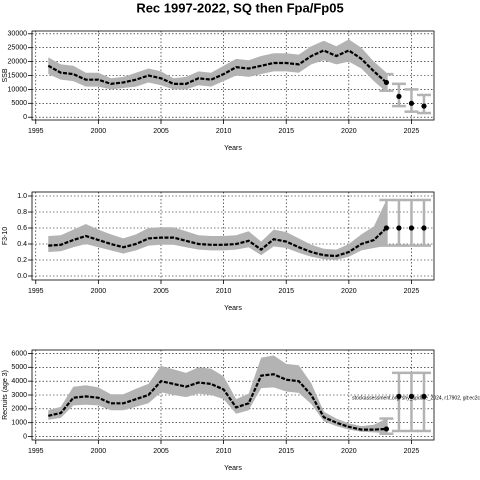 The width and height of the screenshot is (480, 480). Describe the element at coordinates (5, 236) in the screenshot. I see `y-axis-label: F3-10` at that location.